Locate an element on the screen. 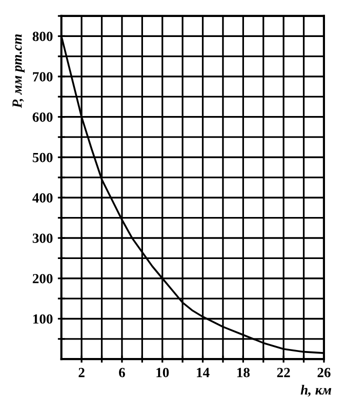 The width and height of the screenshot is (341, 399). y-axis-title: P, мм рт.ст is located at coordinates (18, 71).